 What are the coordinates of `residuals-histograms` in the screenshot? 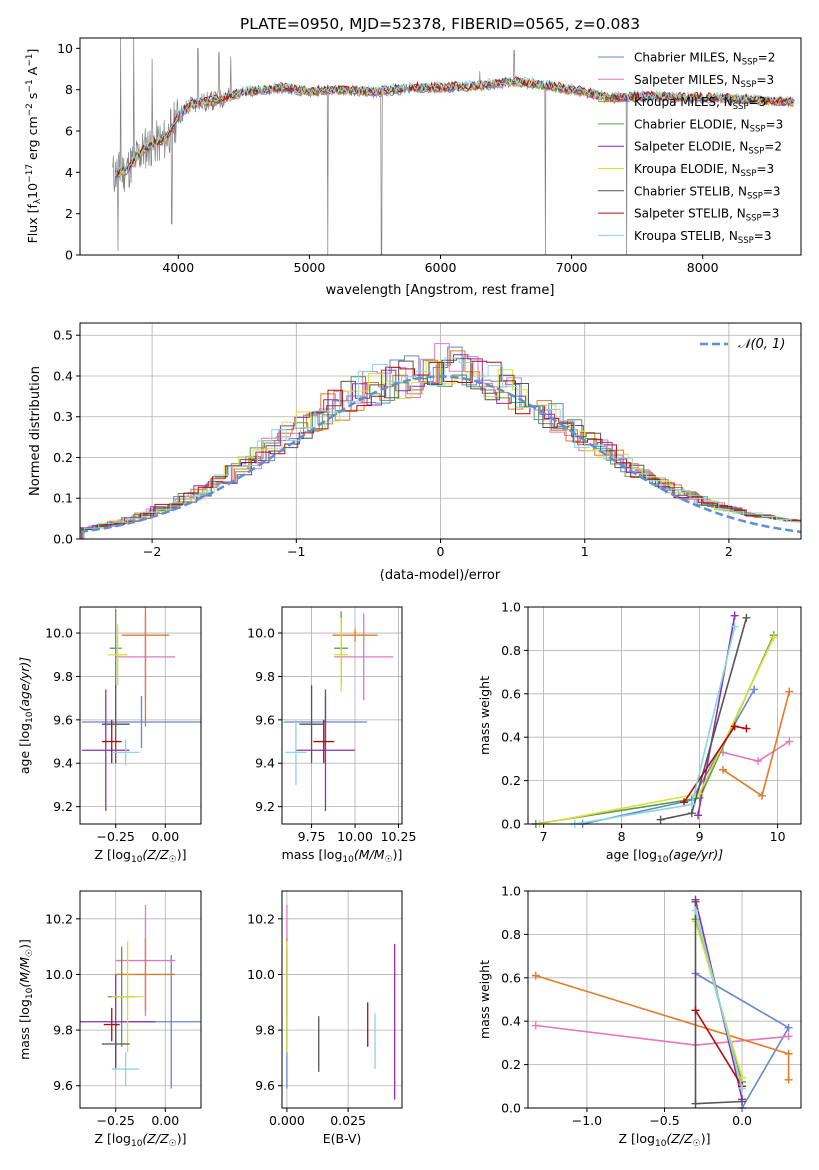 It's located at (440, 441).